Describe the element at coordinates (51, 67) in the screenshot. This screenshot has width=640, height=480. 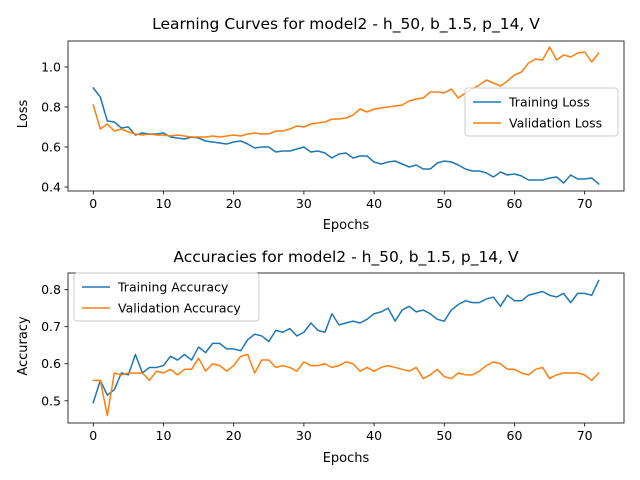
I see `loss-y-tick-label: 1.0` at that location.